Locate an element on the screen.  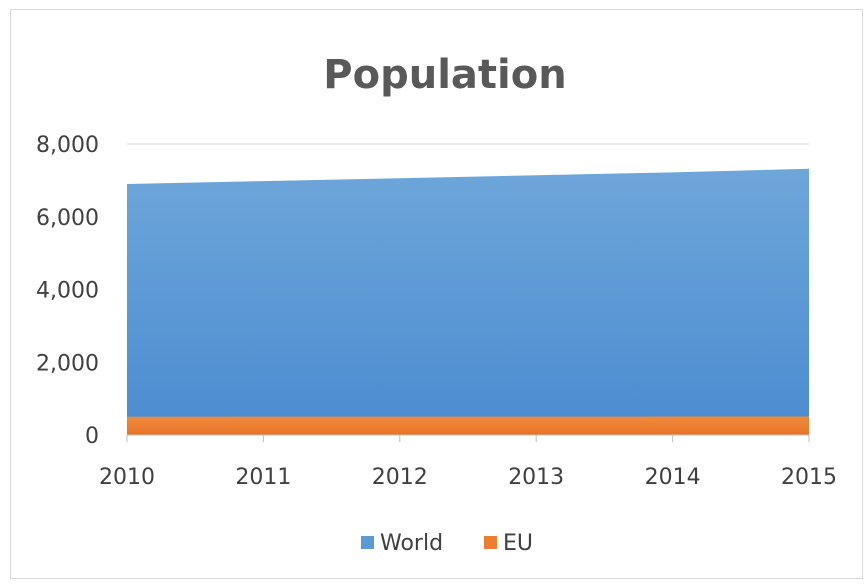
legend-label-world: World is located at coordinates (411, 543).